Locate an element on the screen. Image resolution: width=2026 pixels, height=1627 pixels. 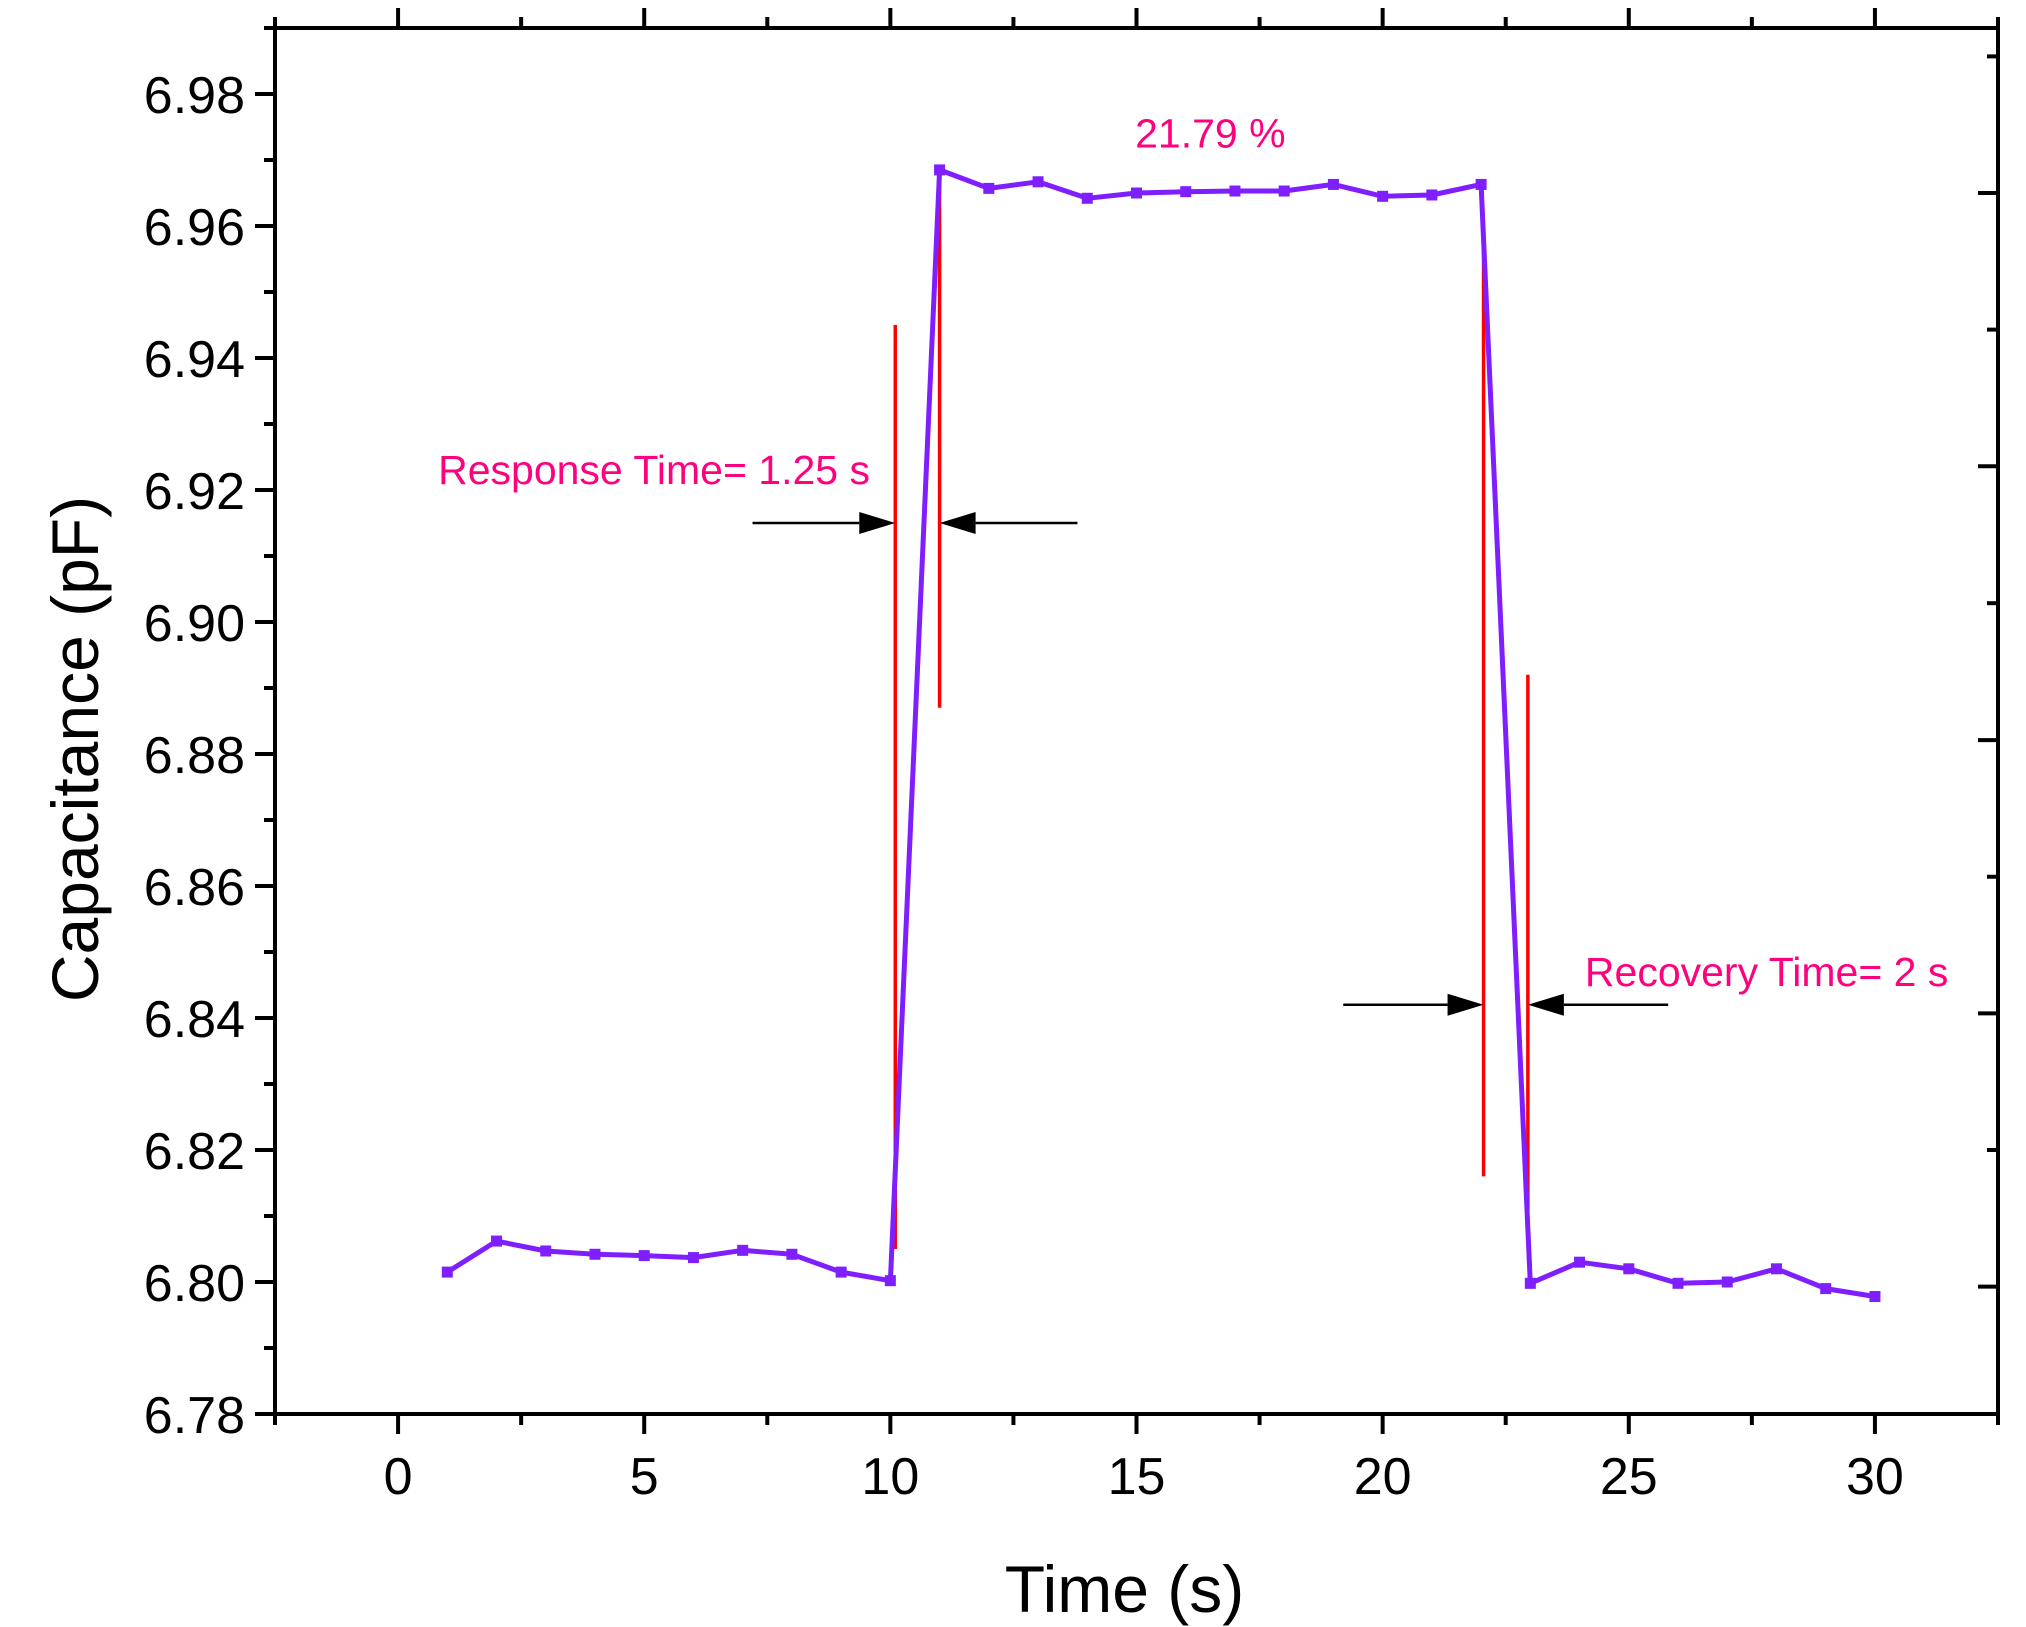
x-tick-label: 15 is located at coordinates (1137, 1477).